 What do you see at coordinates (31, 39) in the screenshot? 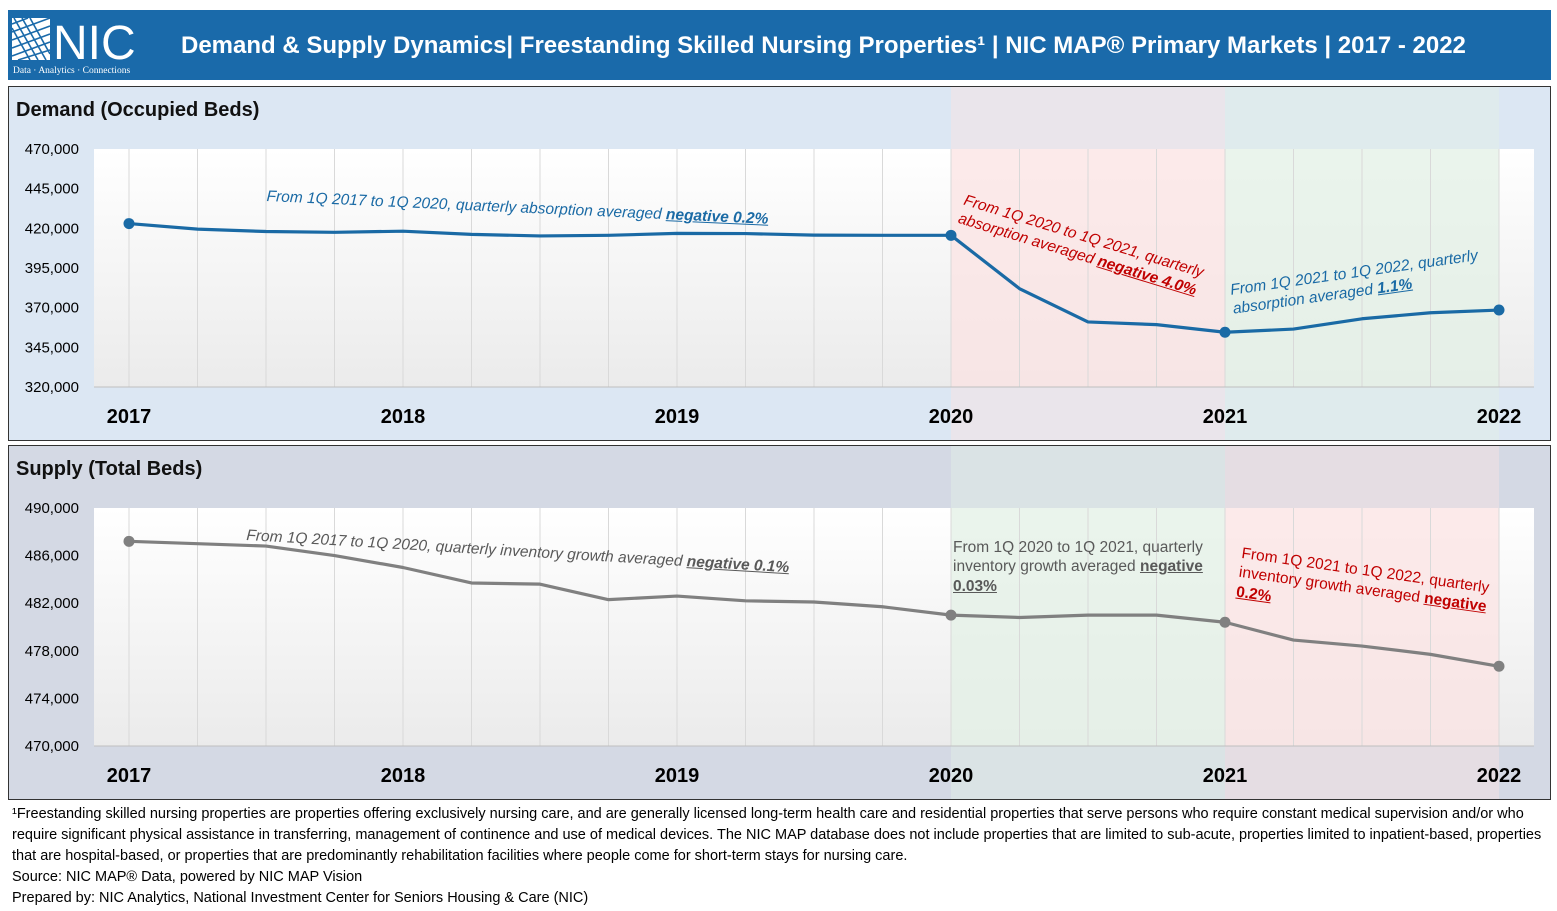
I see `globe-icon` at bounding box center [31, 39].